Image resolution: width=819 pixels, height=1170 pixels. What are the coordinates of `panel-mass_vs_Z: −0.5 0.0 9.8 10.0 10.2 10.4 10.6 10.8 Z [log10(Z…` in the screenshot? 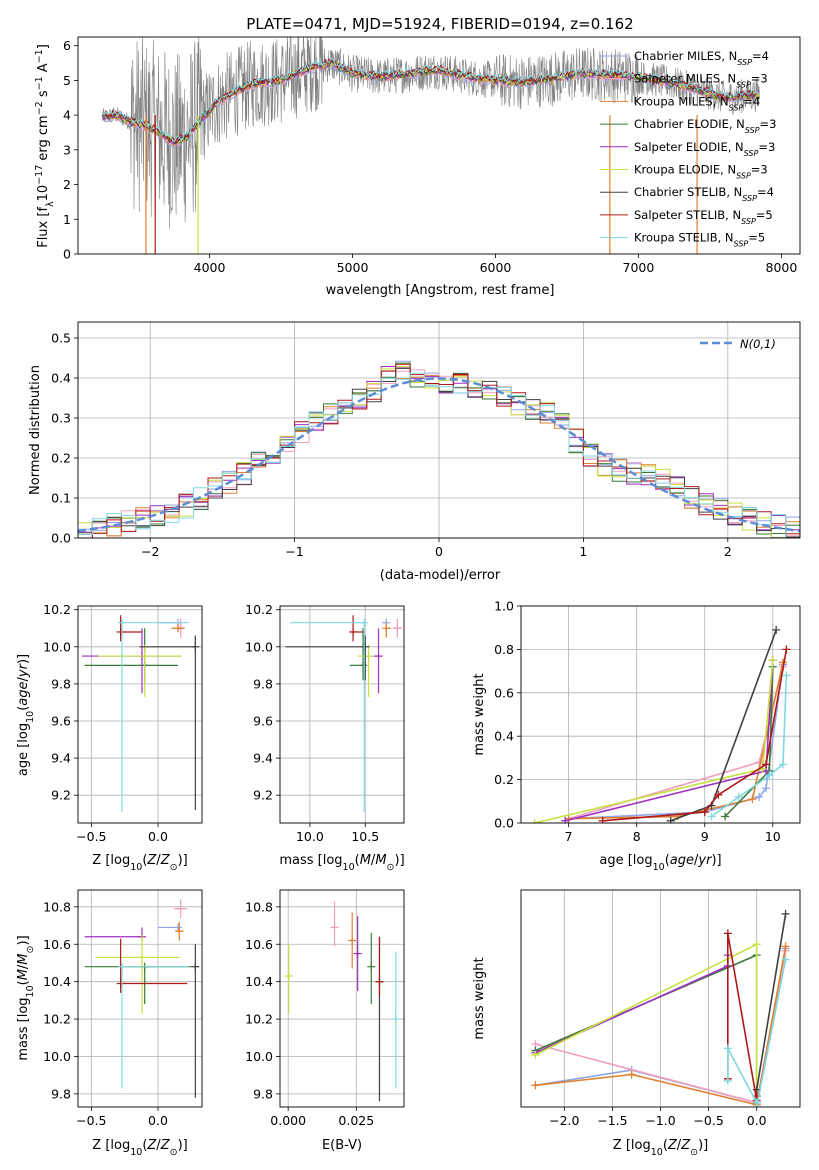 It's located at (109, 1023).